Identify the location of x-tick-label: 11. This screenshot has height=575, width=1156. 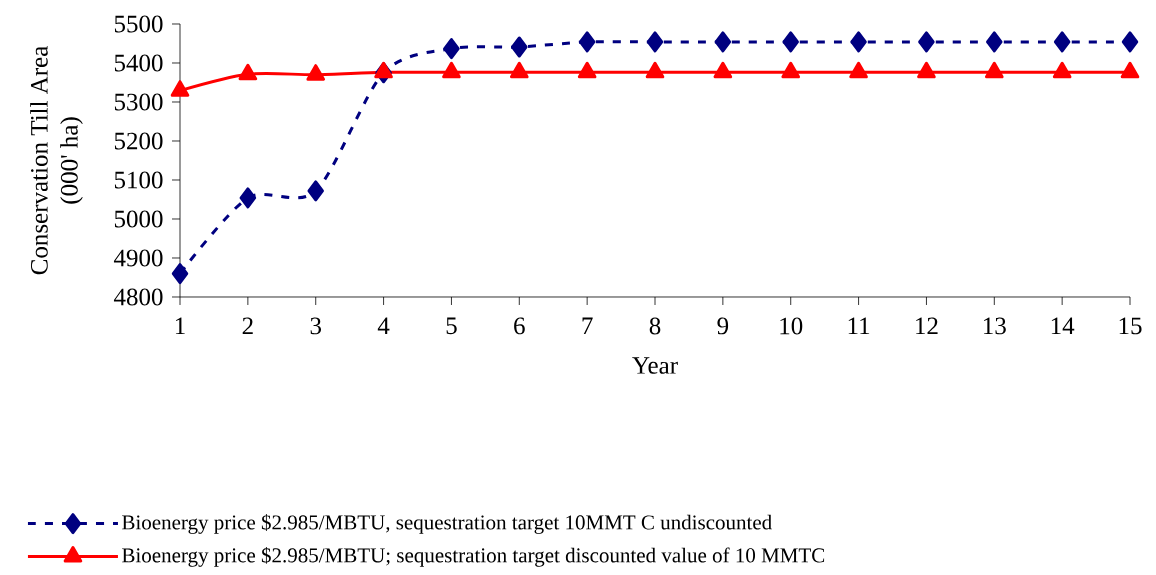
(859, 326).